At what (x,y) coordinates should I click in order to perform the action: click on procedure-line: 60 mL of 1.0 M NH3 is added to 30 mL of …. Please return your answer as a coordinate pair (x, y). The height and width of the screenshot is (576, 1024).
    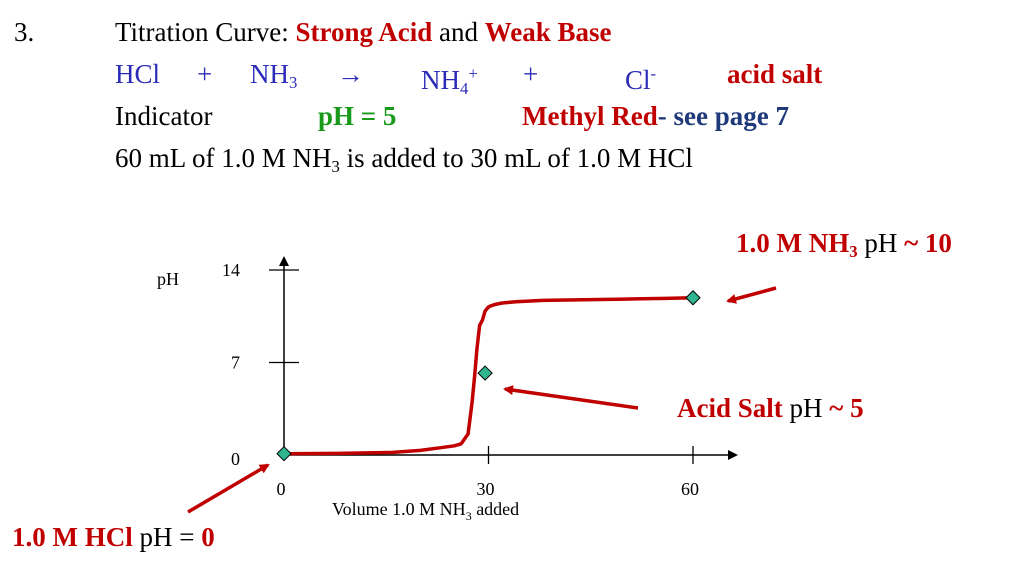
    Looking at the image, I should click on (404, 160).